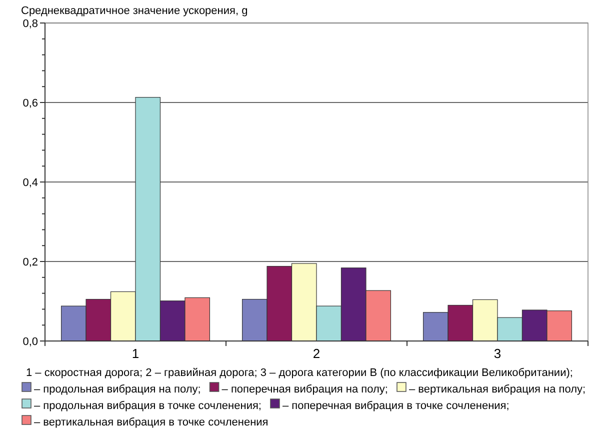  I want to click on legend-label: – вертикальная вибрация в точке сочленения, so click(151, 422).